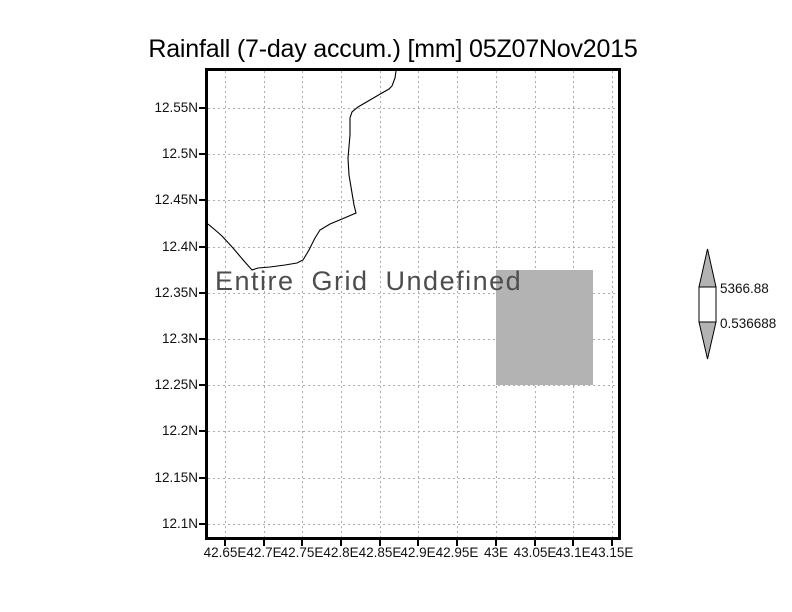 The width and height of the screenshot is (792, 612). Describe the element at coordinates (176, 292) in the screenshot. I see `y-tick-label: 12.35N` at that location.